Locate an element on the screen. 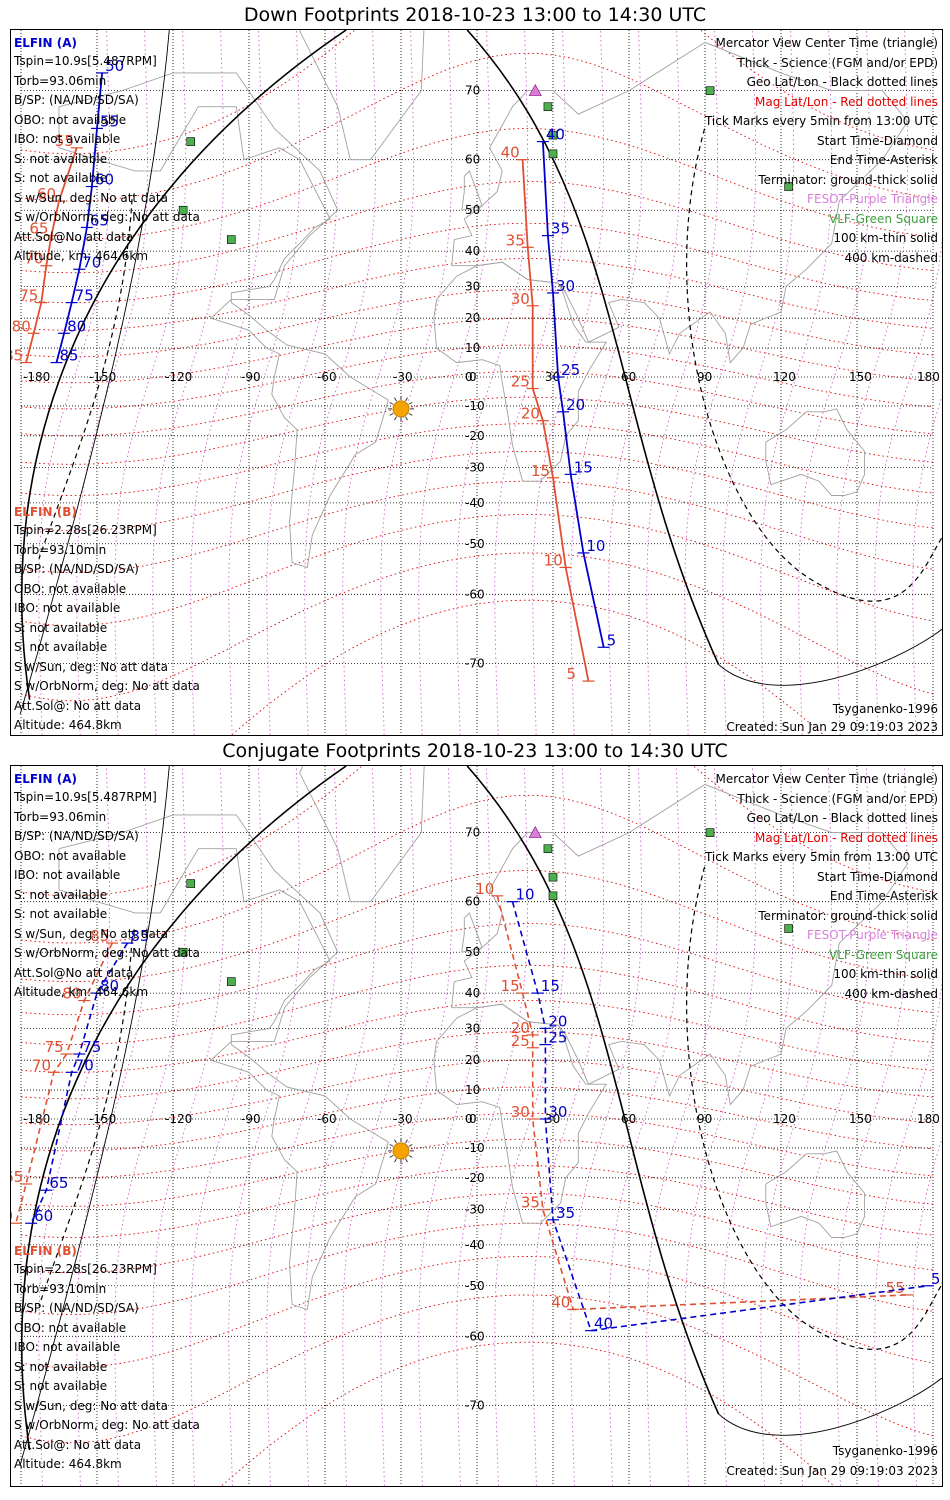 The image size is (950, 1500). sat-b-name: ELFIN (B) is located at coordinates (45, 1251).